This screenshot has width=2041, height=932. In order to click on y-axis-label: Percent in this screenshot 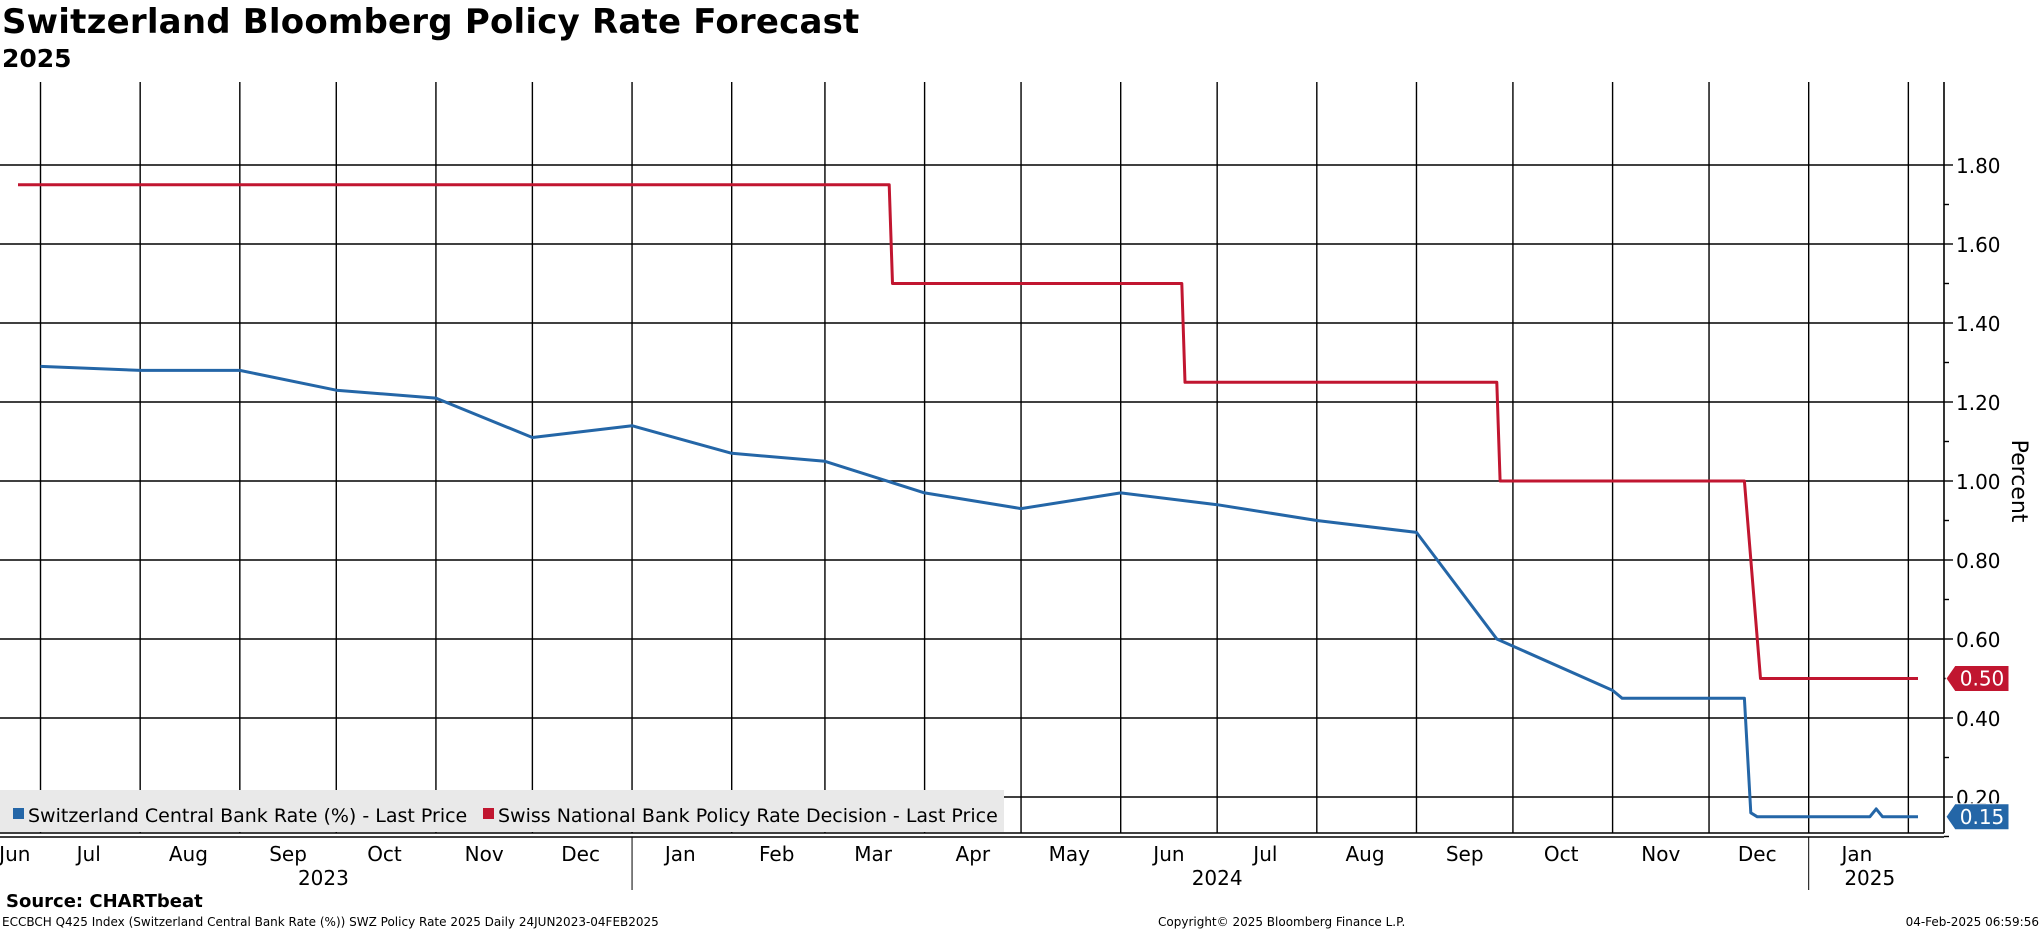, I will do `click(2018, 481)`.